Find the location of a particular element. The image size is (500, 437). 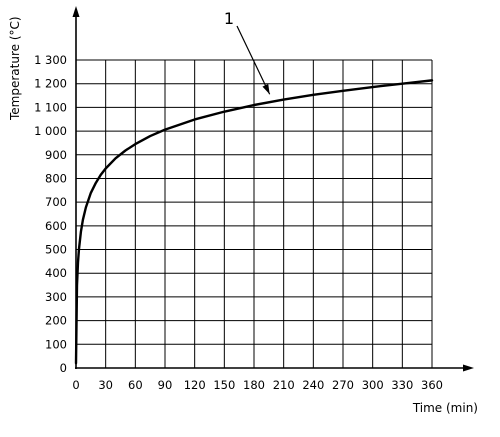

x-axis-label: Time (min) is located at coordinates (445, 408).